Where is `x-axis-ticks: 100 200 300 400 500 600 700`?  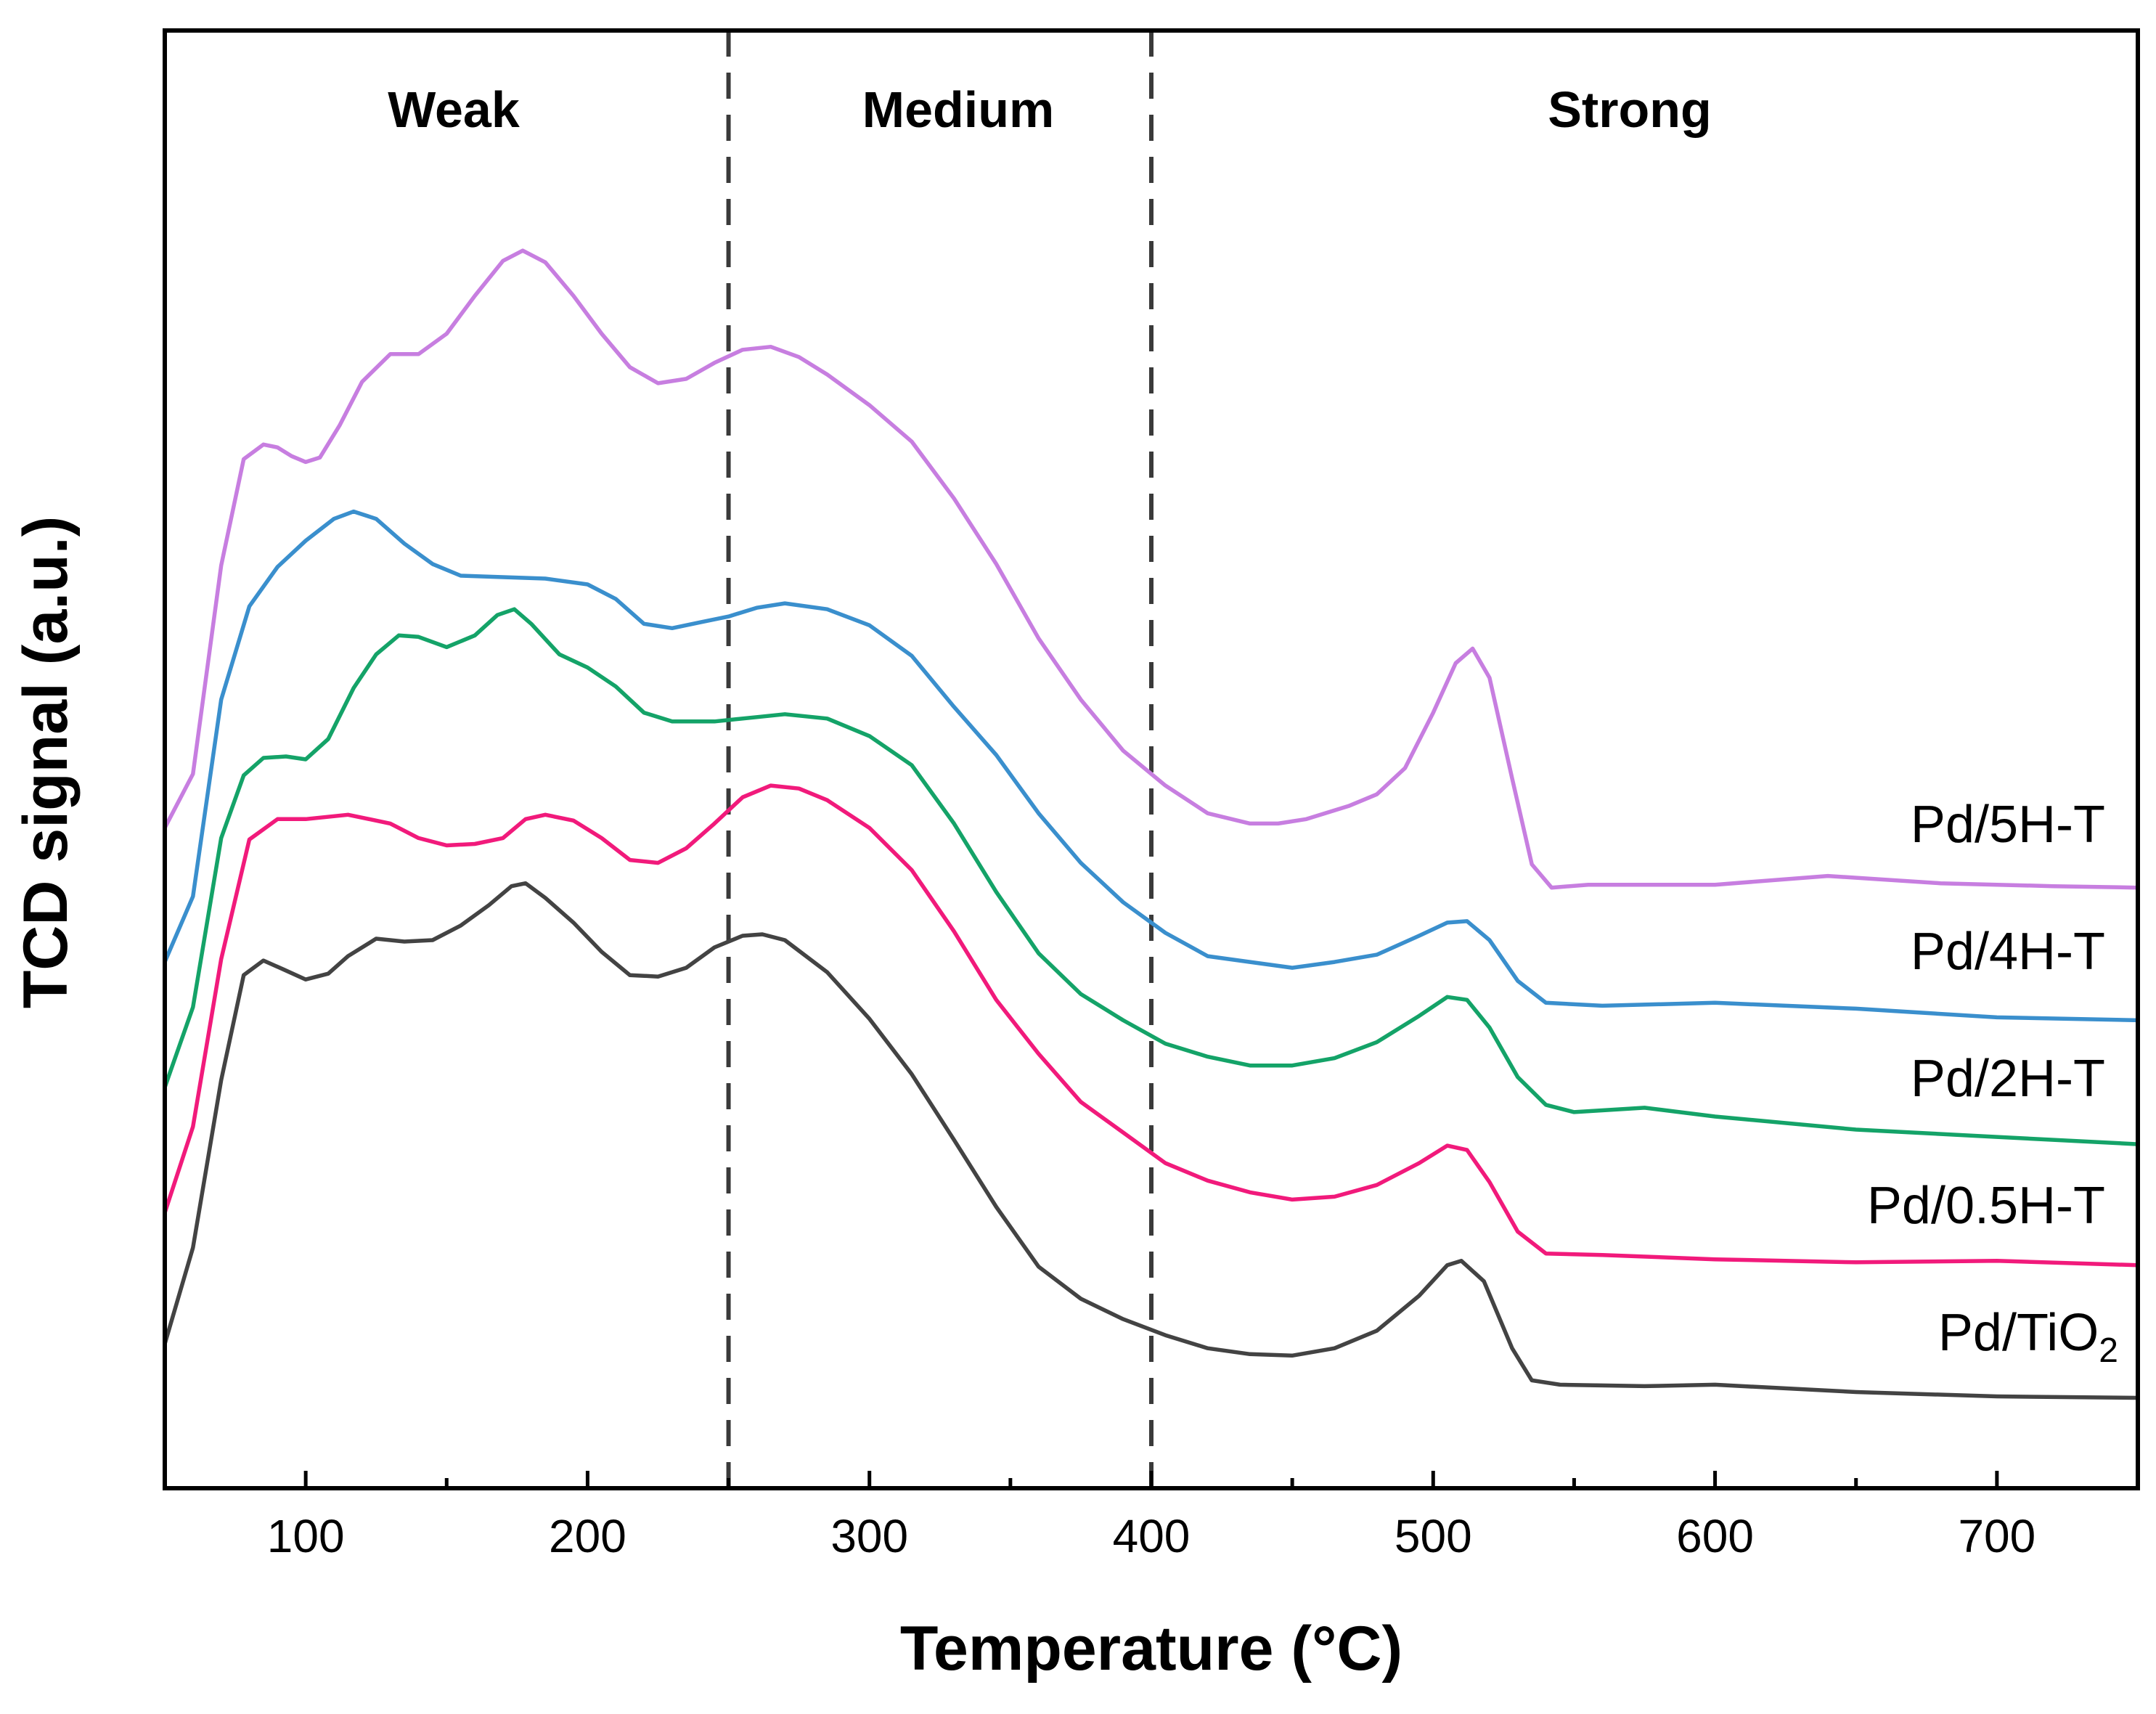 x-axis-ticks: 100 200 300 400 500 600 700 is located at coordinates (1151, 1516).